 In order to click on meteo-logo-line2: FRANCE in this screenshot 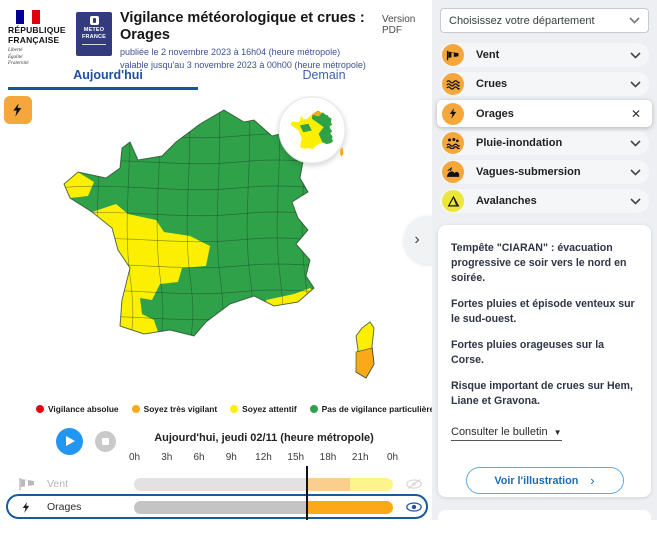, I will do `click(94, 36)`.